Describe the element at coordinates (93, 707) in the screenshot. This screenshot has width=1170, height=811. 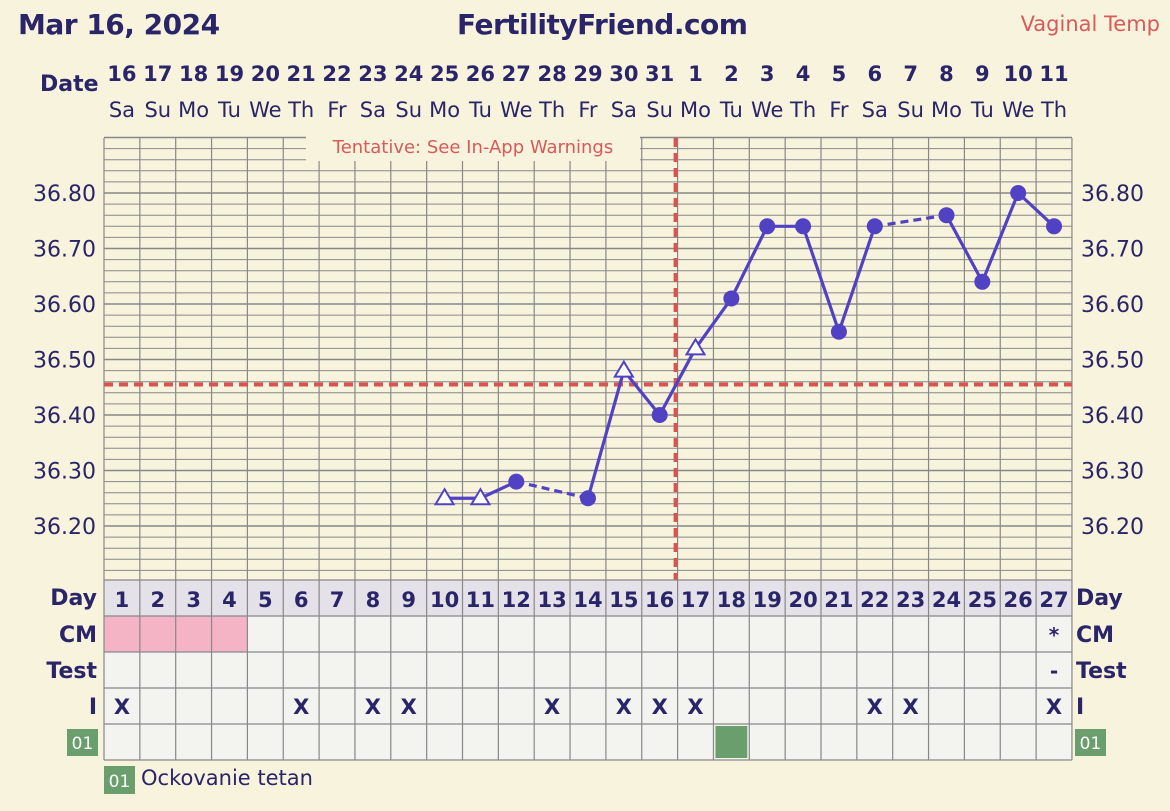
I see `i-row-label-left: I` at that location.